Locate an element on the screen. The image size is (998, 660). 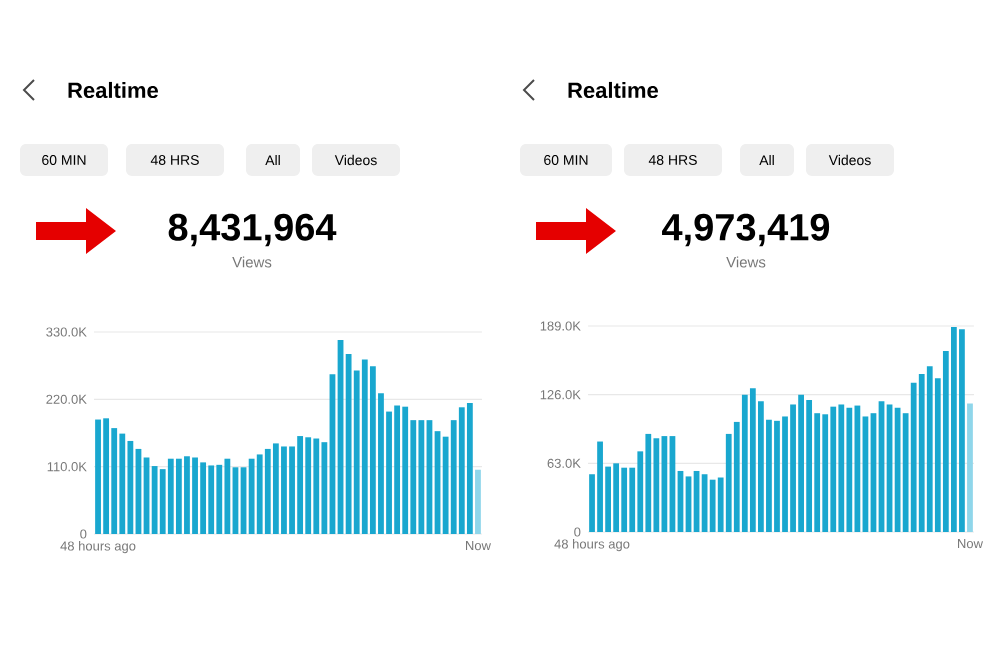
chart-subtitle: 8,431,964 is located at coordinates (252, 230).